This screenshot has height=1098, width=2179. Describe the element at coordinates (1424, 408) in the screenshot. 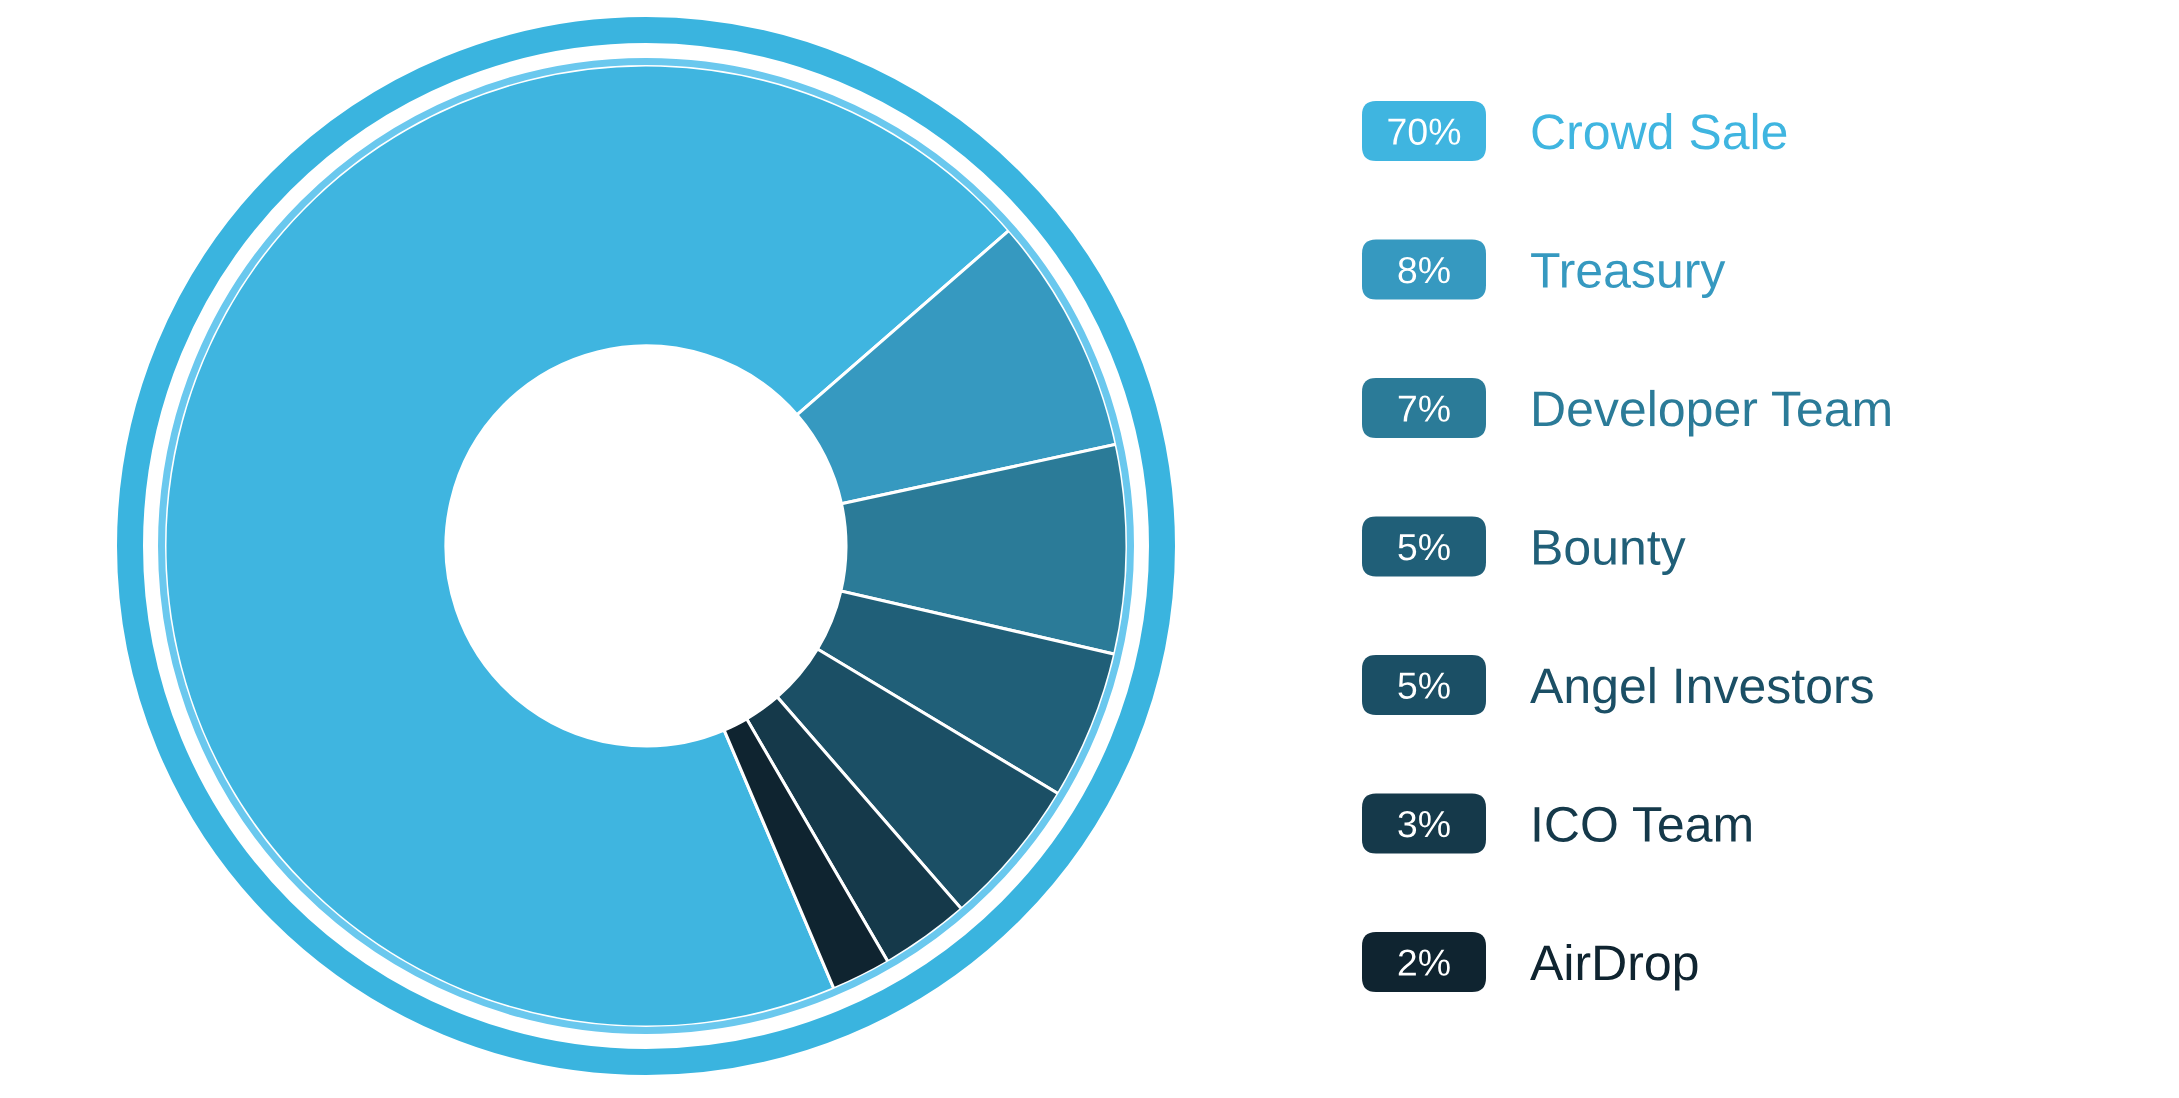

I see `data-label: 7%` at that location.